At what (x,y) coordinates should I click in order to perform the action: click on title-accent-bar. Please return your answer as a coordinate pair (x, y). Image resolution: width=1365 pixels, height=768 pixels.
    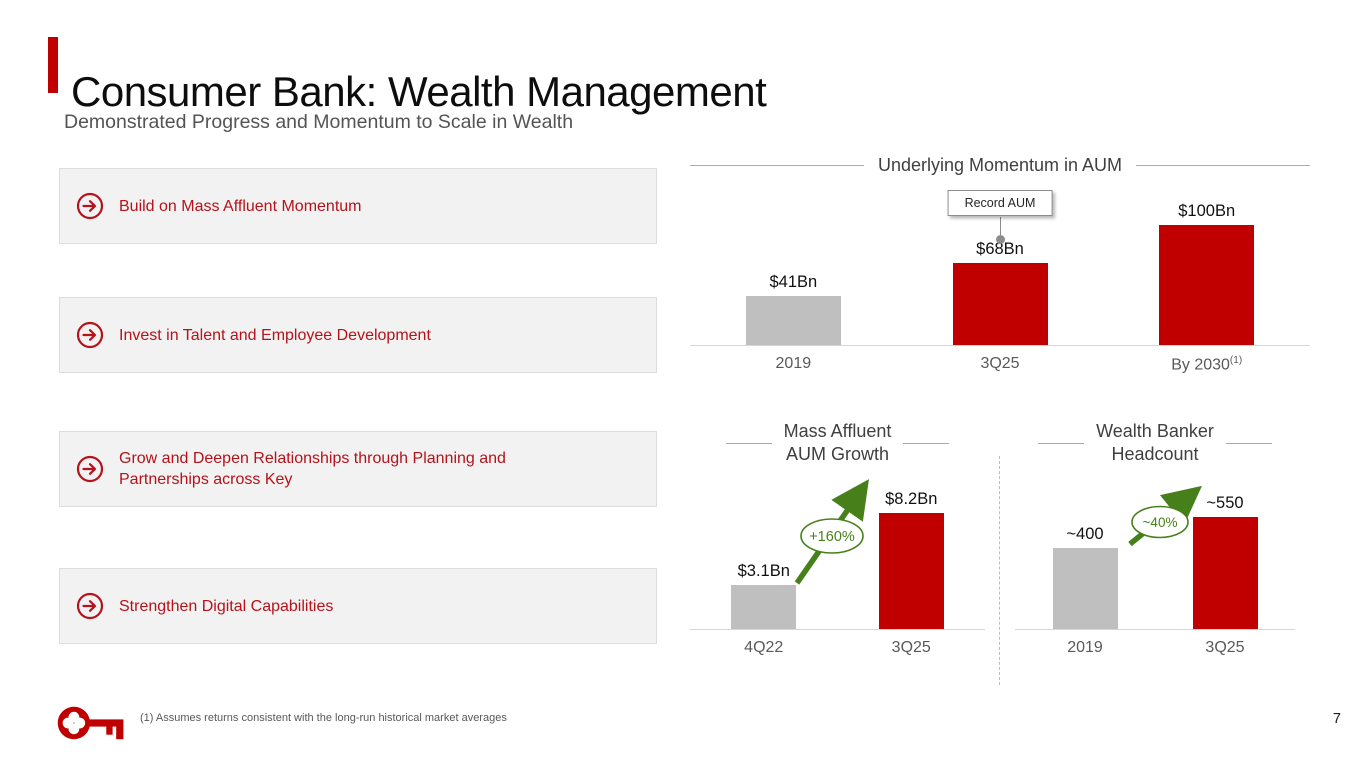
    Looking at the image, I should click on (53, 65).